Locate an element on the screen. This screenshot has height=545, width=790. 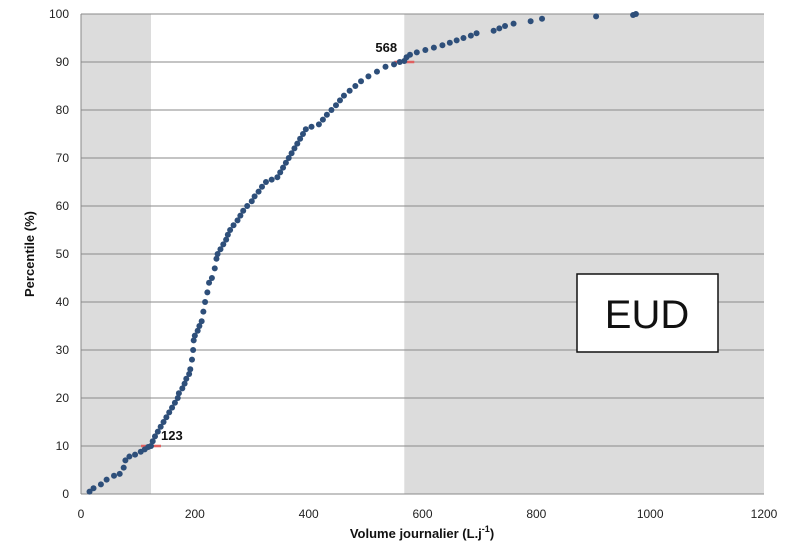
x-tick-label: 1000 is located at coordinates (650, 514).